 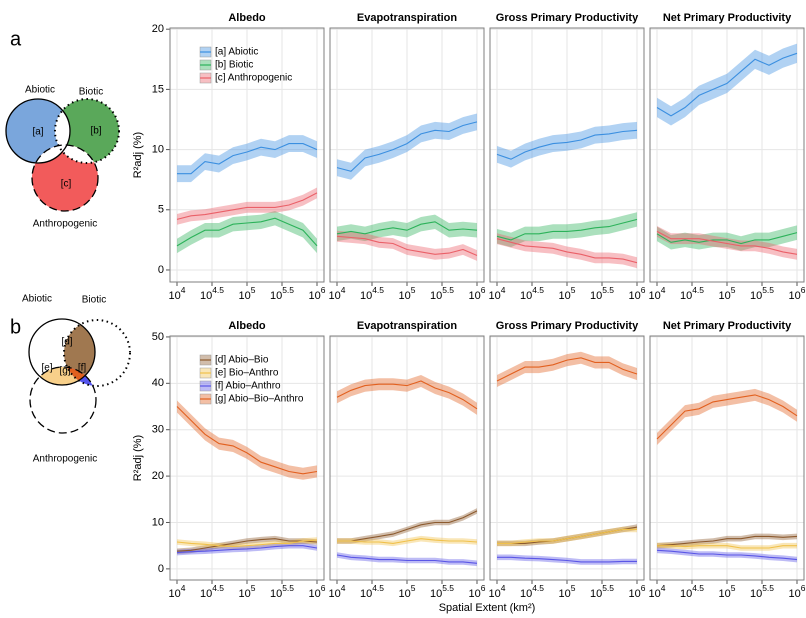 I want to click on legend-label: [d] Abio–Bio, so click(x=242, y=360).